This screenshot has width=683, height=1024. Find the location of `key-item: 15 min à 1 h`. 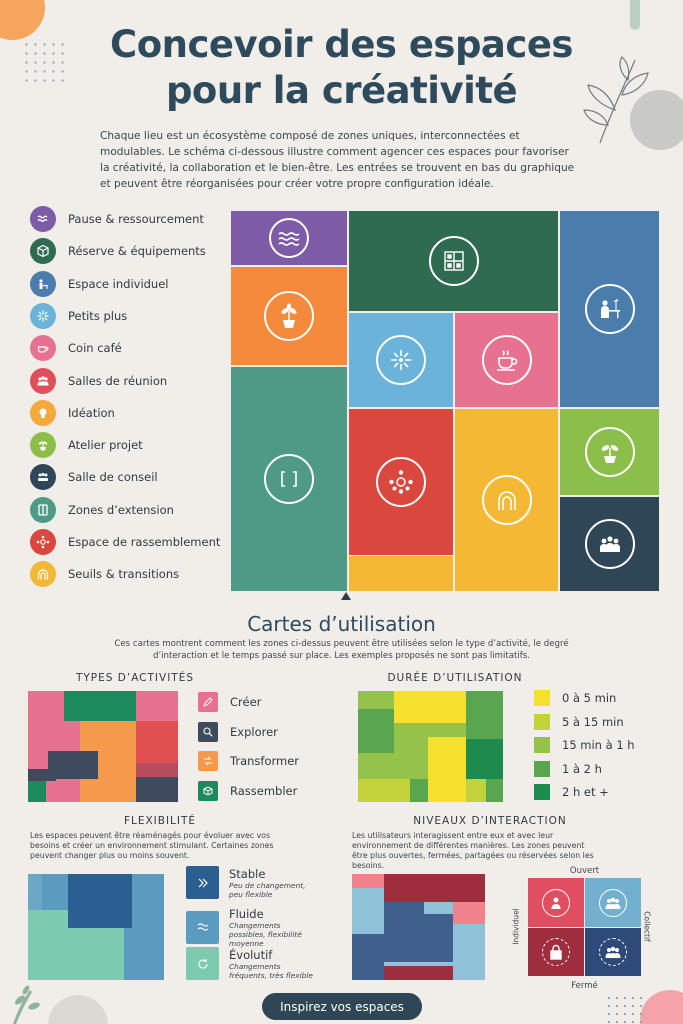

key-item: 15 min à 1 h is located at coordinates (584, 745).